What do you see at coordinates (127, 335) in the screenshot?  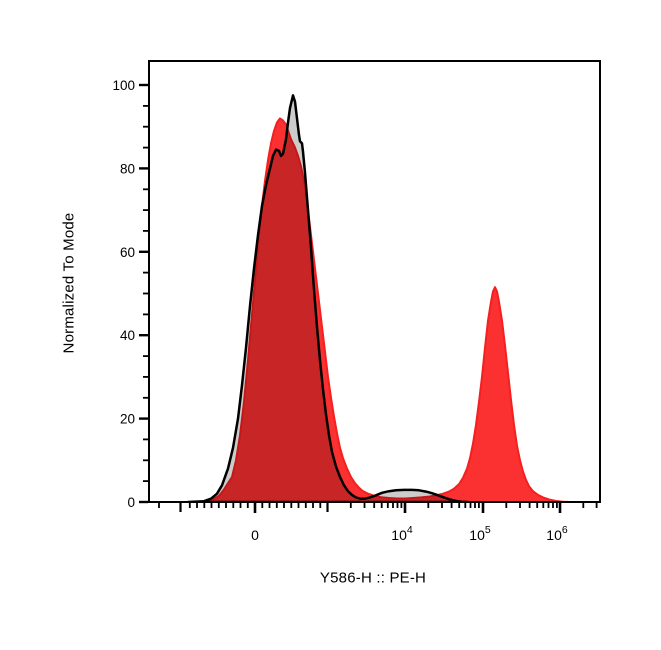 I see `y-tick-label: 40` at bounding box center [127, 335].